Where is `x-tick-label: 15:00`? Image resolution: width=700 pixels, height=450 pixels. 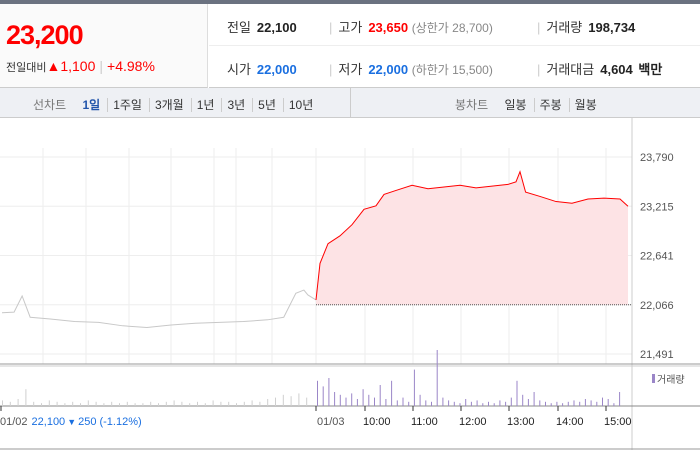 x-tick-label: 15:00 is located at coordinates (618, 422).